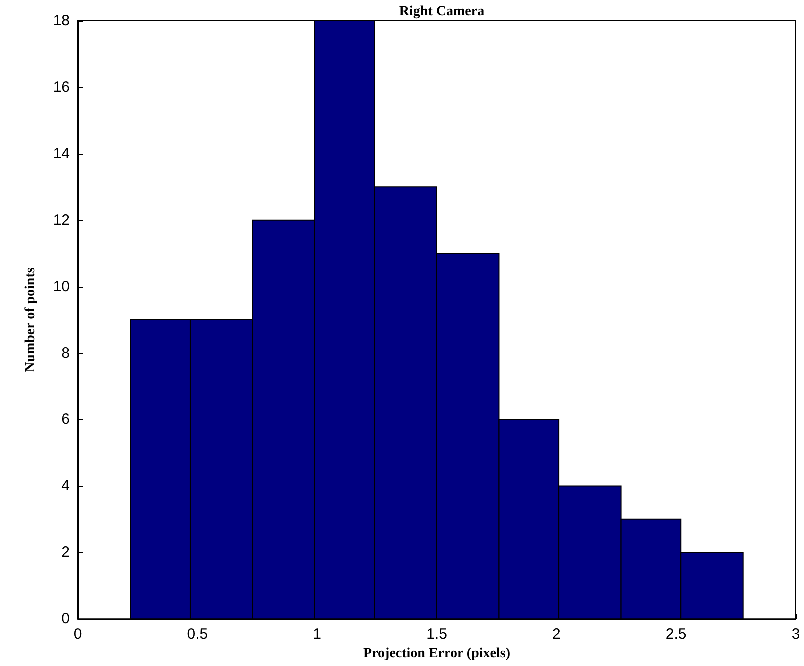 The width and height of the screenshot is (804, 666). What do you see at coordinates (317, 635) in the screenshot?
I see `x-tick-label: 1` at bounding box center [317, 635].